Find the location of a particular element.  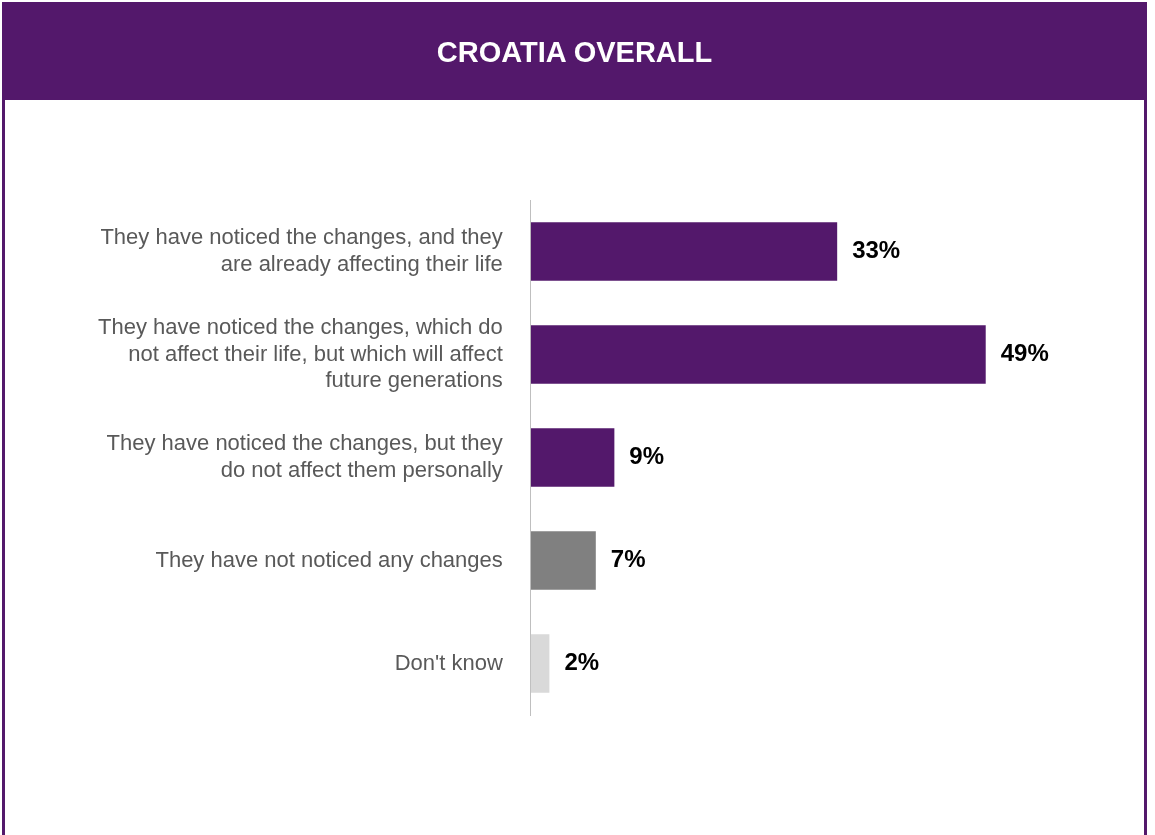

chart-title: CROATIA OVERALL is located at coordinates (574, 52).